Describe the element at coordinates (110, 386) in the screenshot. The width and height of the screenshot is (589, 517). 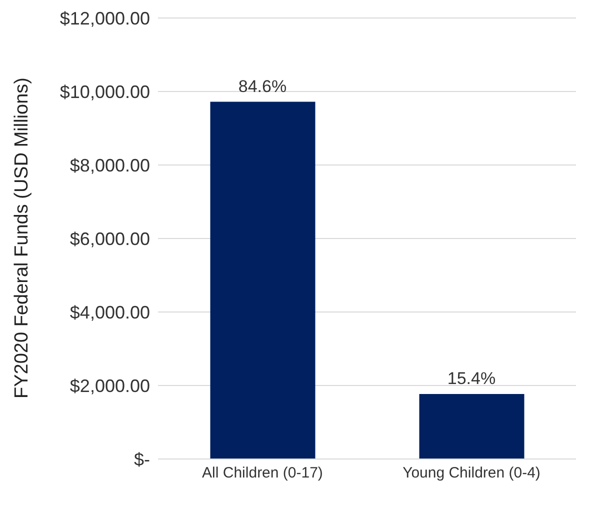
I see `y-tick-label: $2,000.00` at that location.